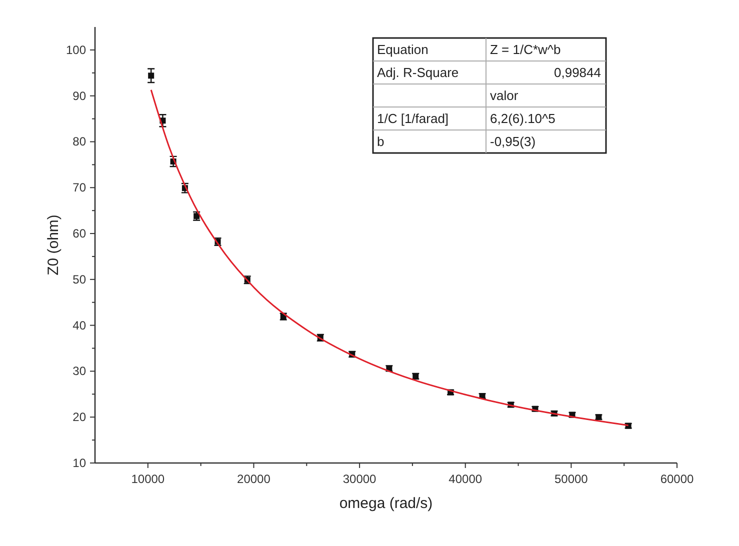 The height and width of the screenshot is (546, 739). What do you see at coordinates (359, 479) in the screenshot?
I see `x-tick-label: 30000` at bounding box center [359, 479].